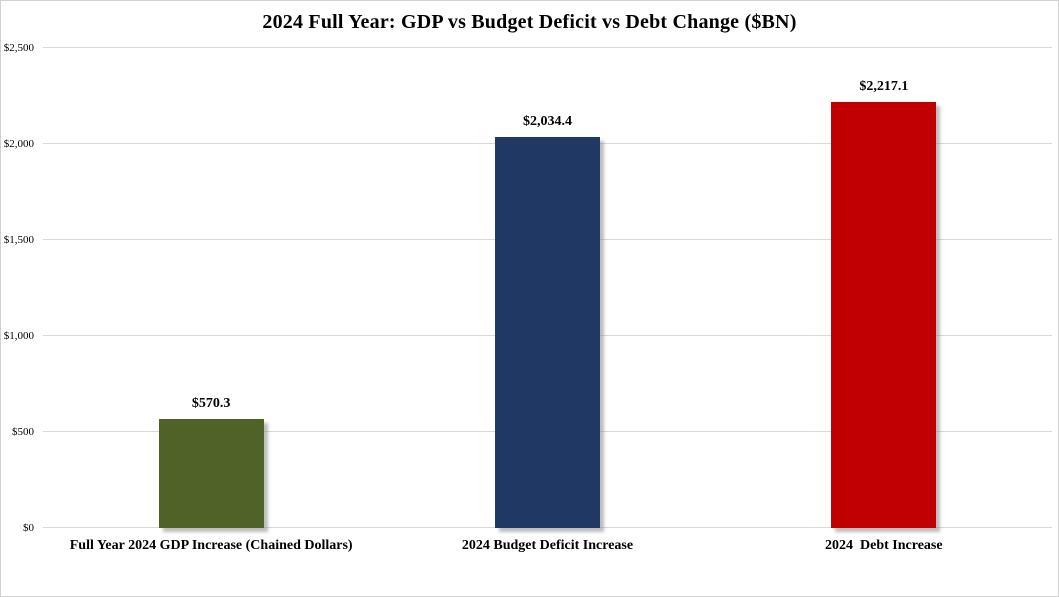  Describe the element at coordinates (18, 336) in the screenshot. I see `y-tick-label-1000: $1,000` at that location.